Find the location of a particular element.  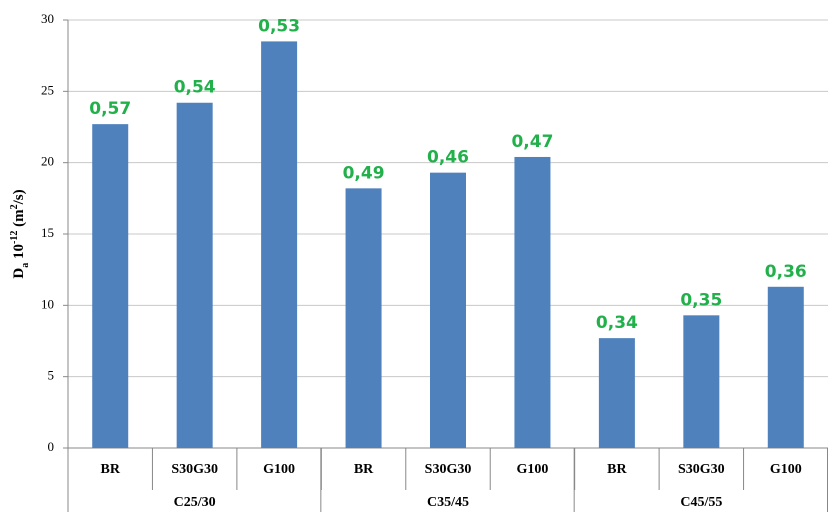

y-tick-label: 10 is located at coordinates (47, 303).